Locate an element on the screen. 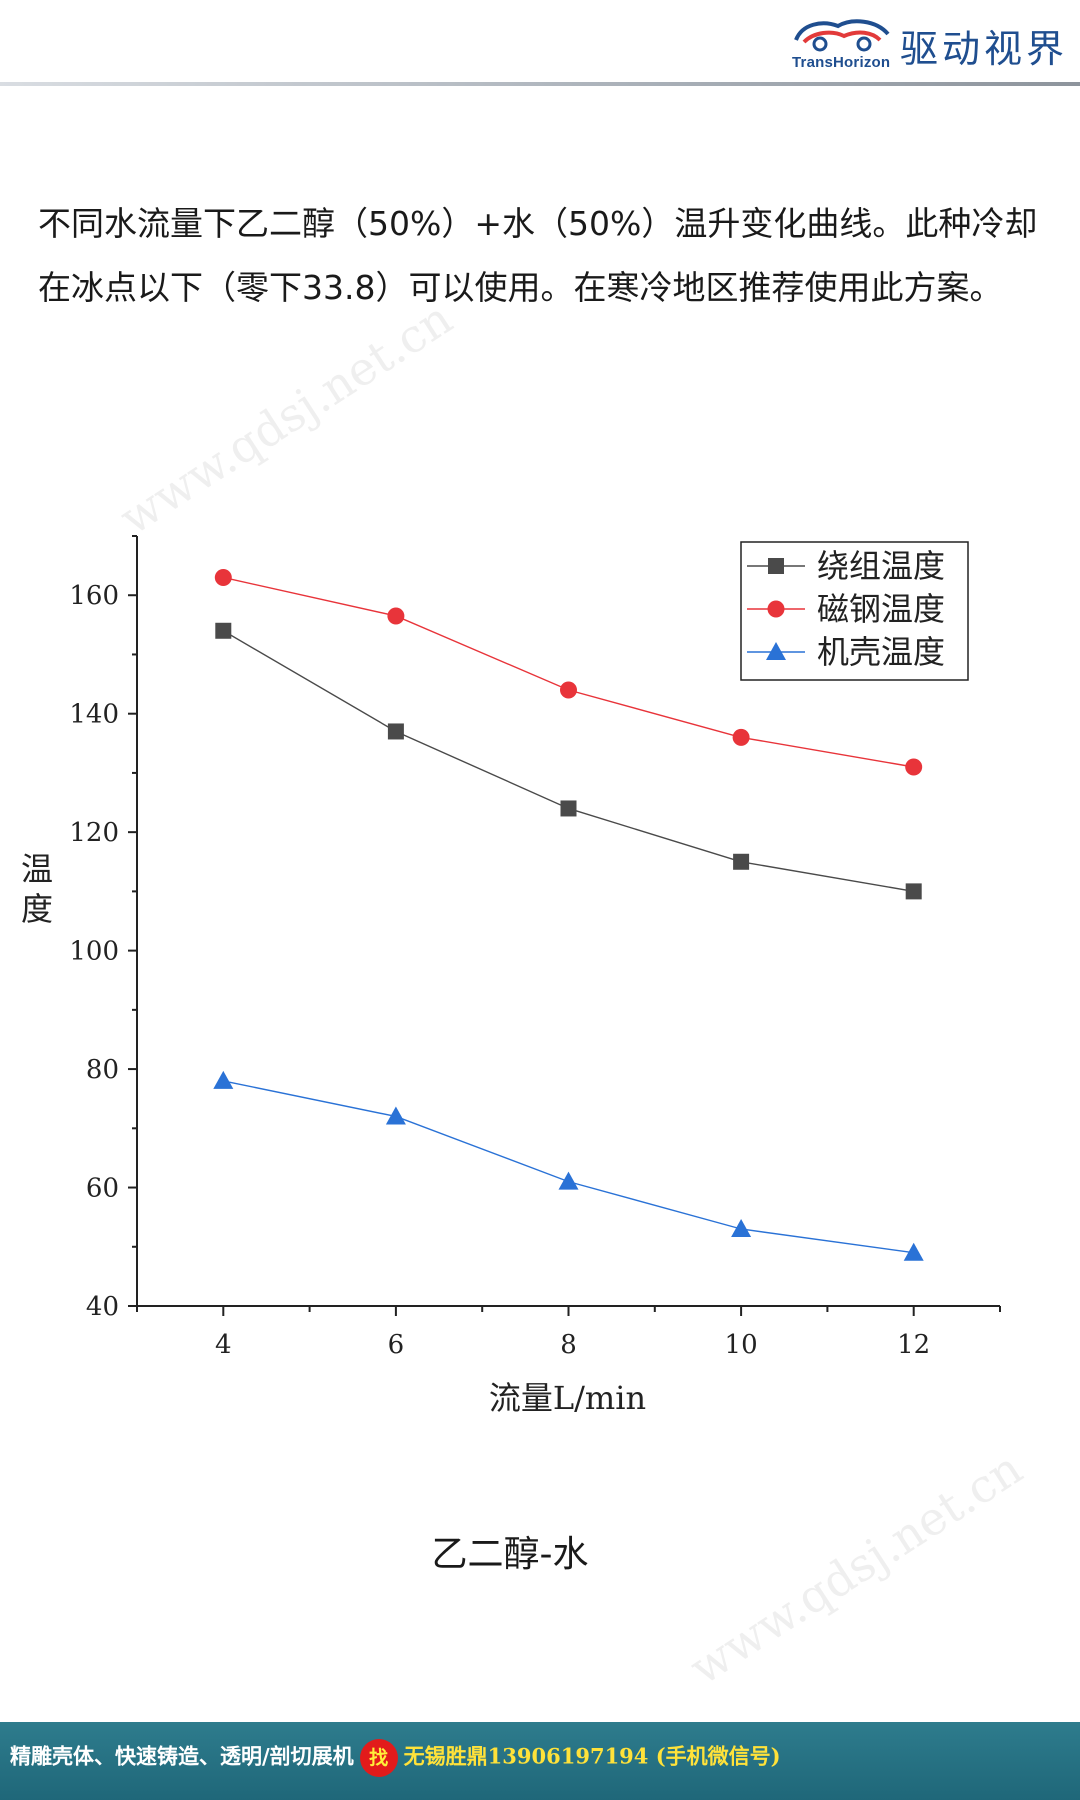  footer-left-text: 精雕壳体、快速铸造、透明/剖切展机 is located at coordinates (182, 1756).